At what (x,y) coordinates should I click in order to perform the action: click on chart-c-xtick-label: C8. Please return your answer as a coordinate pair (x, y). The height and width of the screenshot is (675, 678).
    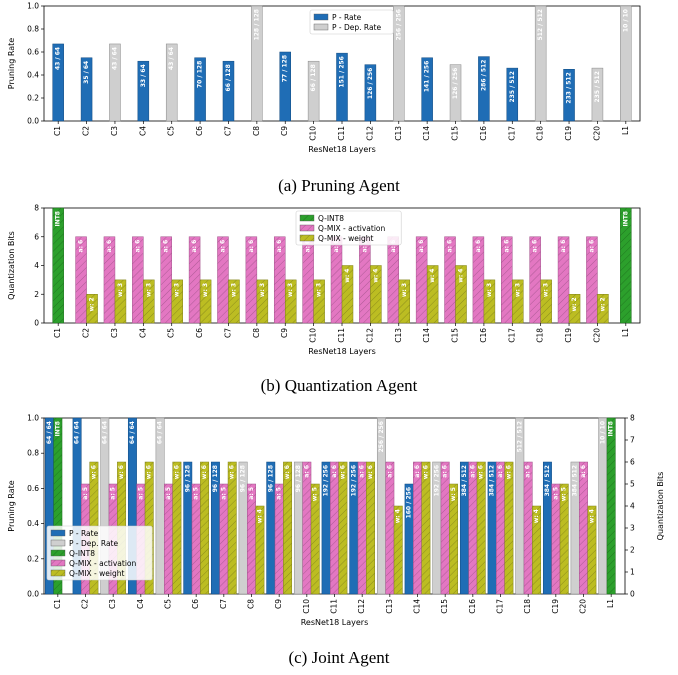
    Looking at the image, I should click on (251, 604).